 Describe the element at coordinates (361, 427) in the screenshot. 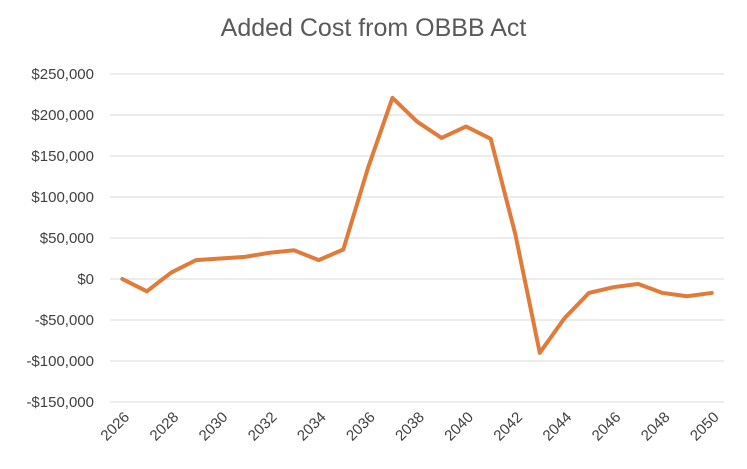

I see `x-tick-label: 2036` at that location.